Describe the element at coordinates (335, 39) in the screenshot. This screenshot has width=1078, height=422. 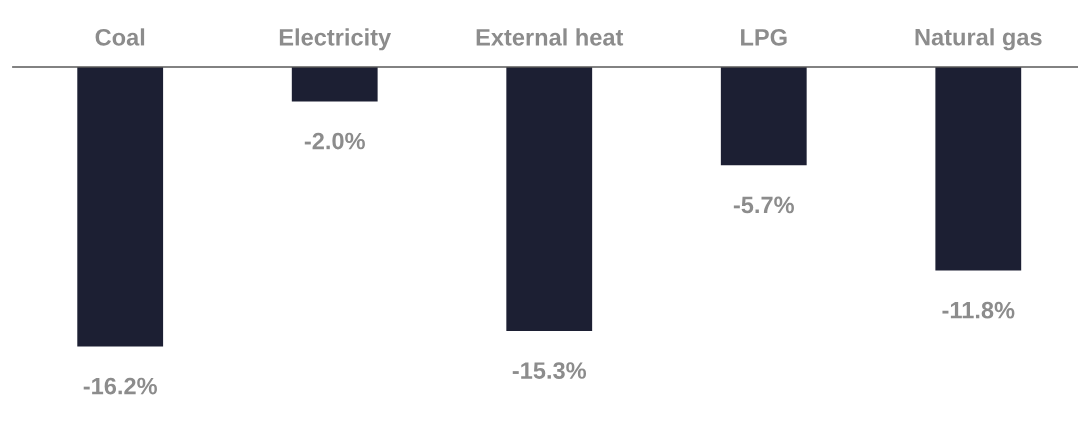
I see `x-tick-label: Electricity` at that location.